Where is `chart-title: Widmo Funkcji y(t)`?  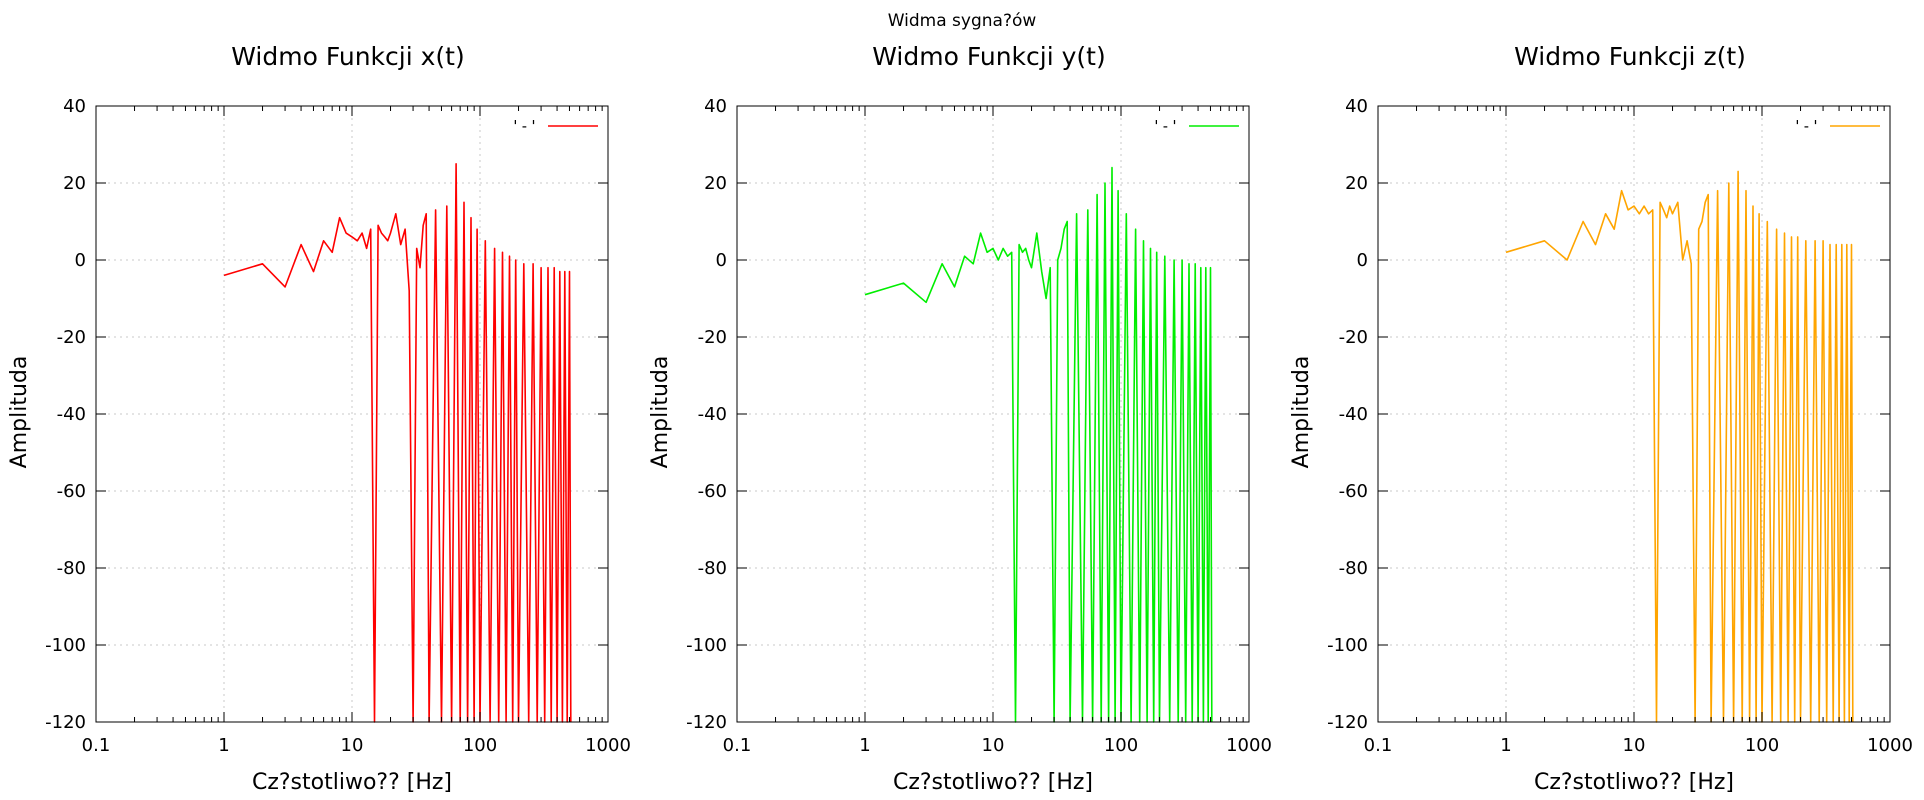
chart-title: Widmo Funkcji y(t) is located at coordinates (988, 56).